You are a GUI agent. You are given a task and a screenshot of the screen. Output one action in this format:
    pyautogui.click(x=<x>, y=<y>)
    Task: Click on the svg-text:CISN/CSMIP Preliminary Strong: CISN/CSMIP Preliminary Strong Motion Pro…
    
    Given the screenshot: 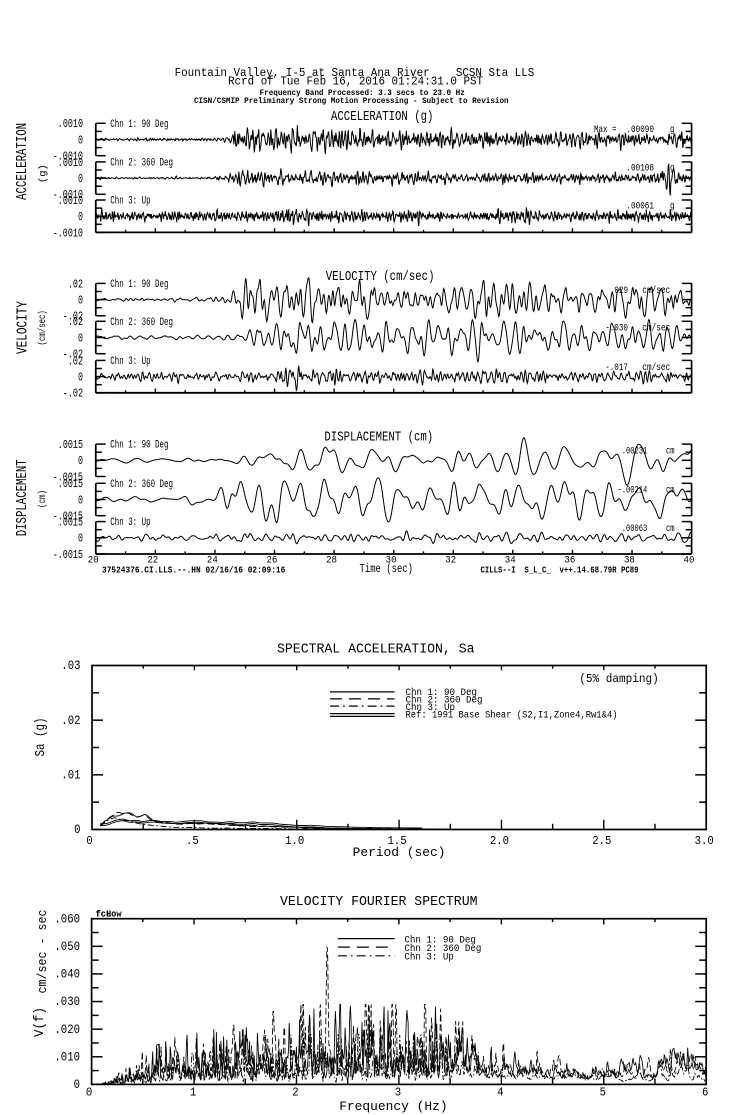 What is the action you would take?
    pyautogui.click(x=351, y=101)
    